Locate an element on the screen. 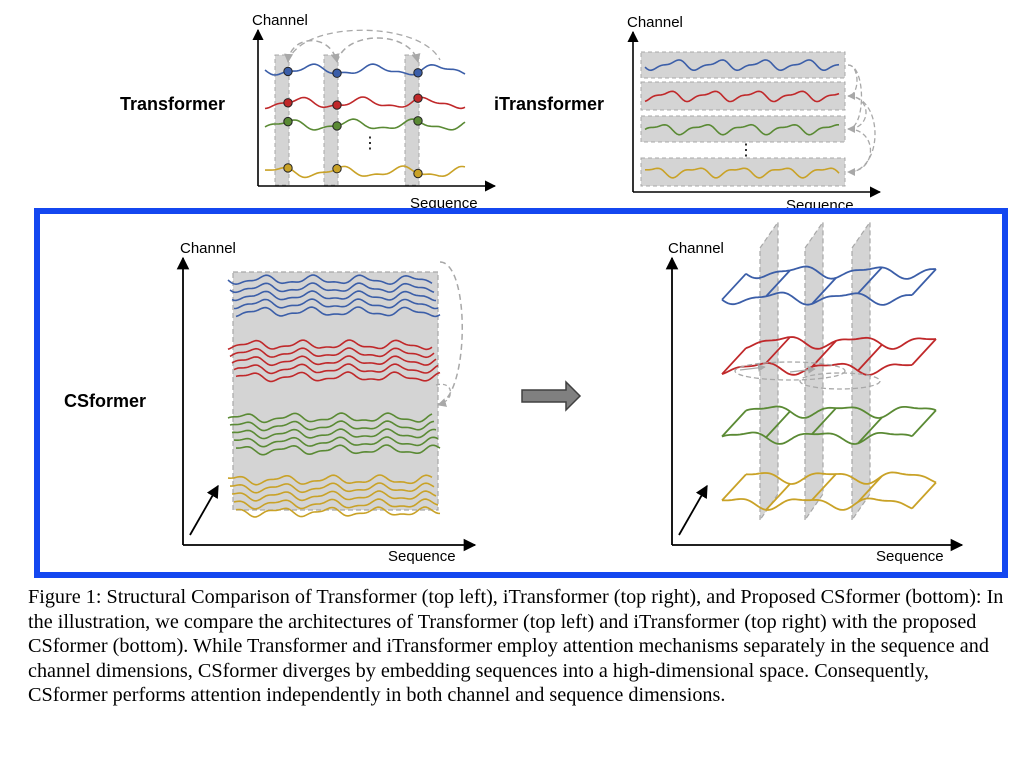 The image size is (1030, 768). transformer-ellipsis: ⋮ is located at coordinates (370, 143).